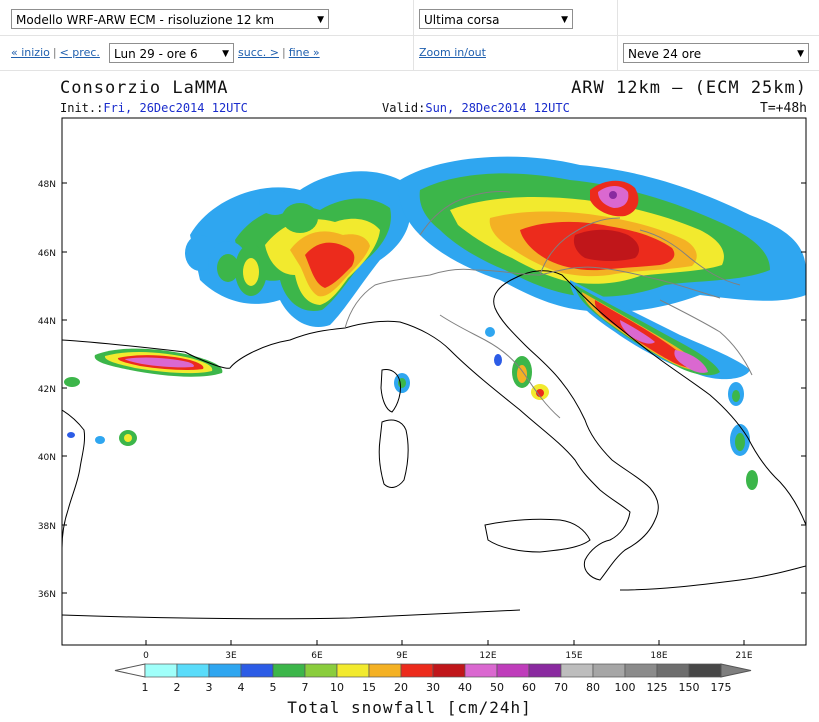 The height and width of the screenshot is (722, 819). Describe the element at coordinates (317, 656) in the screenshot. I see `lon-label: 6E` at that location.